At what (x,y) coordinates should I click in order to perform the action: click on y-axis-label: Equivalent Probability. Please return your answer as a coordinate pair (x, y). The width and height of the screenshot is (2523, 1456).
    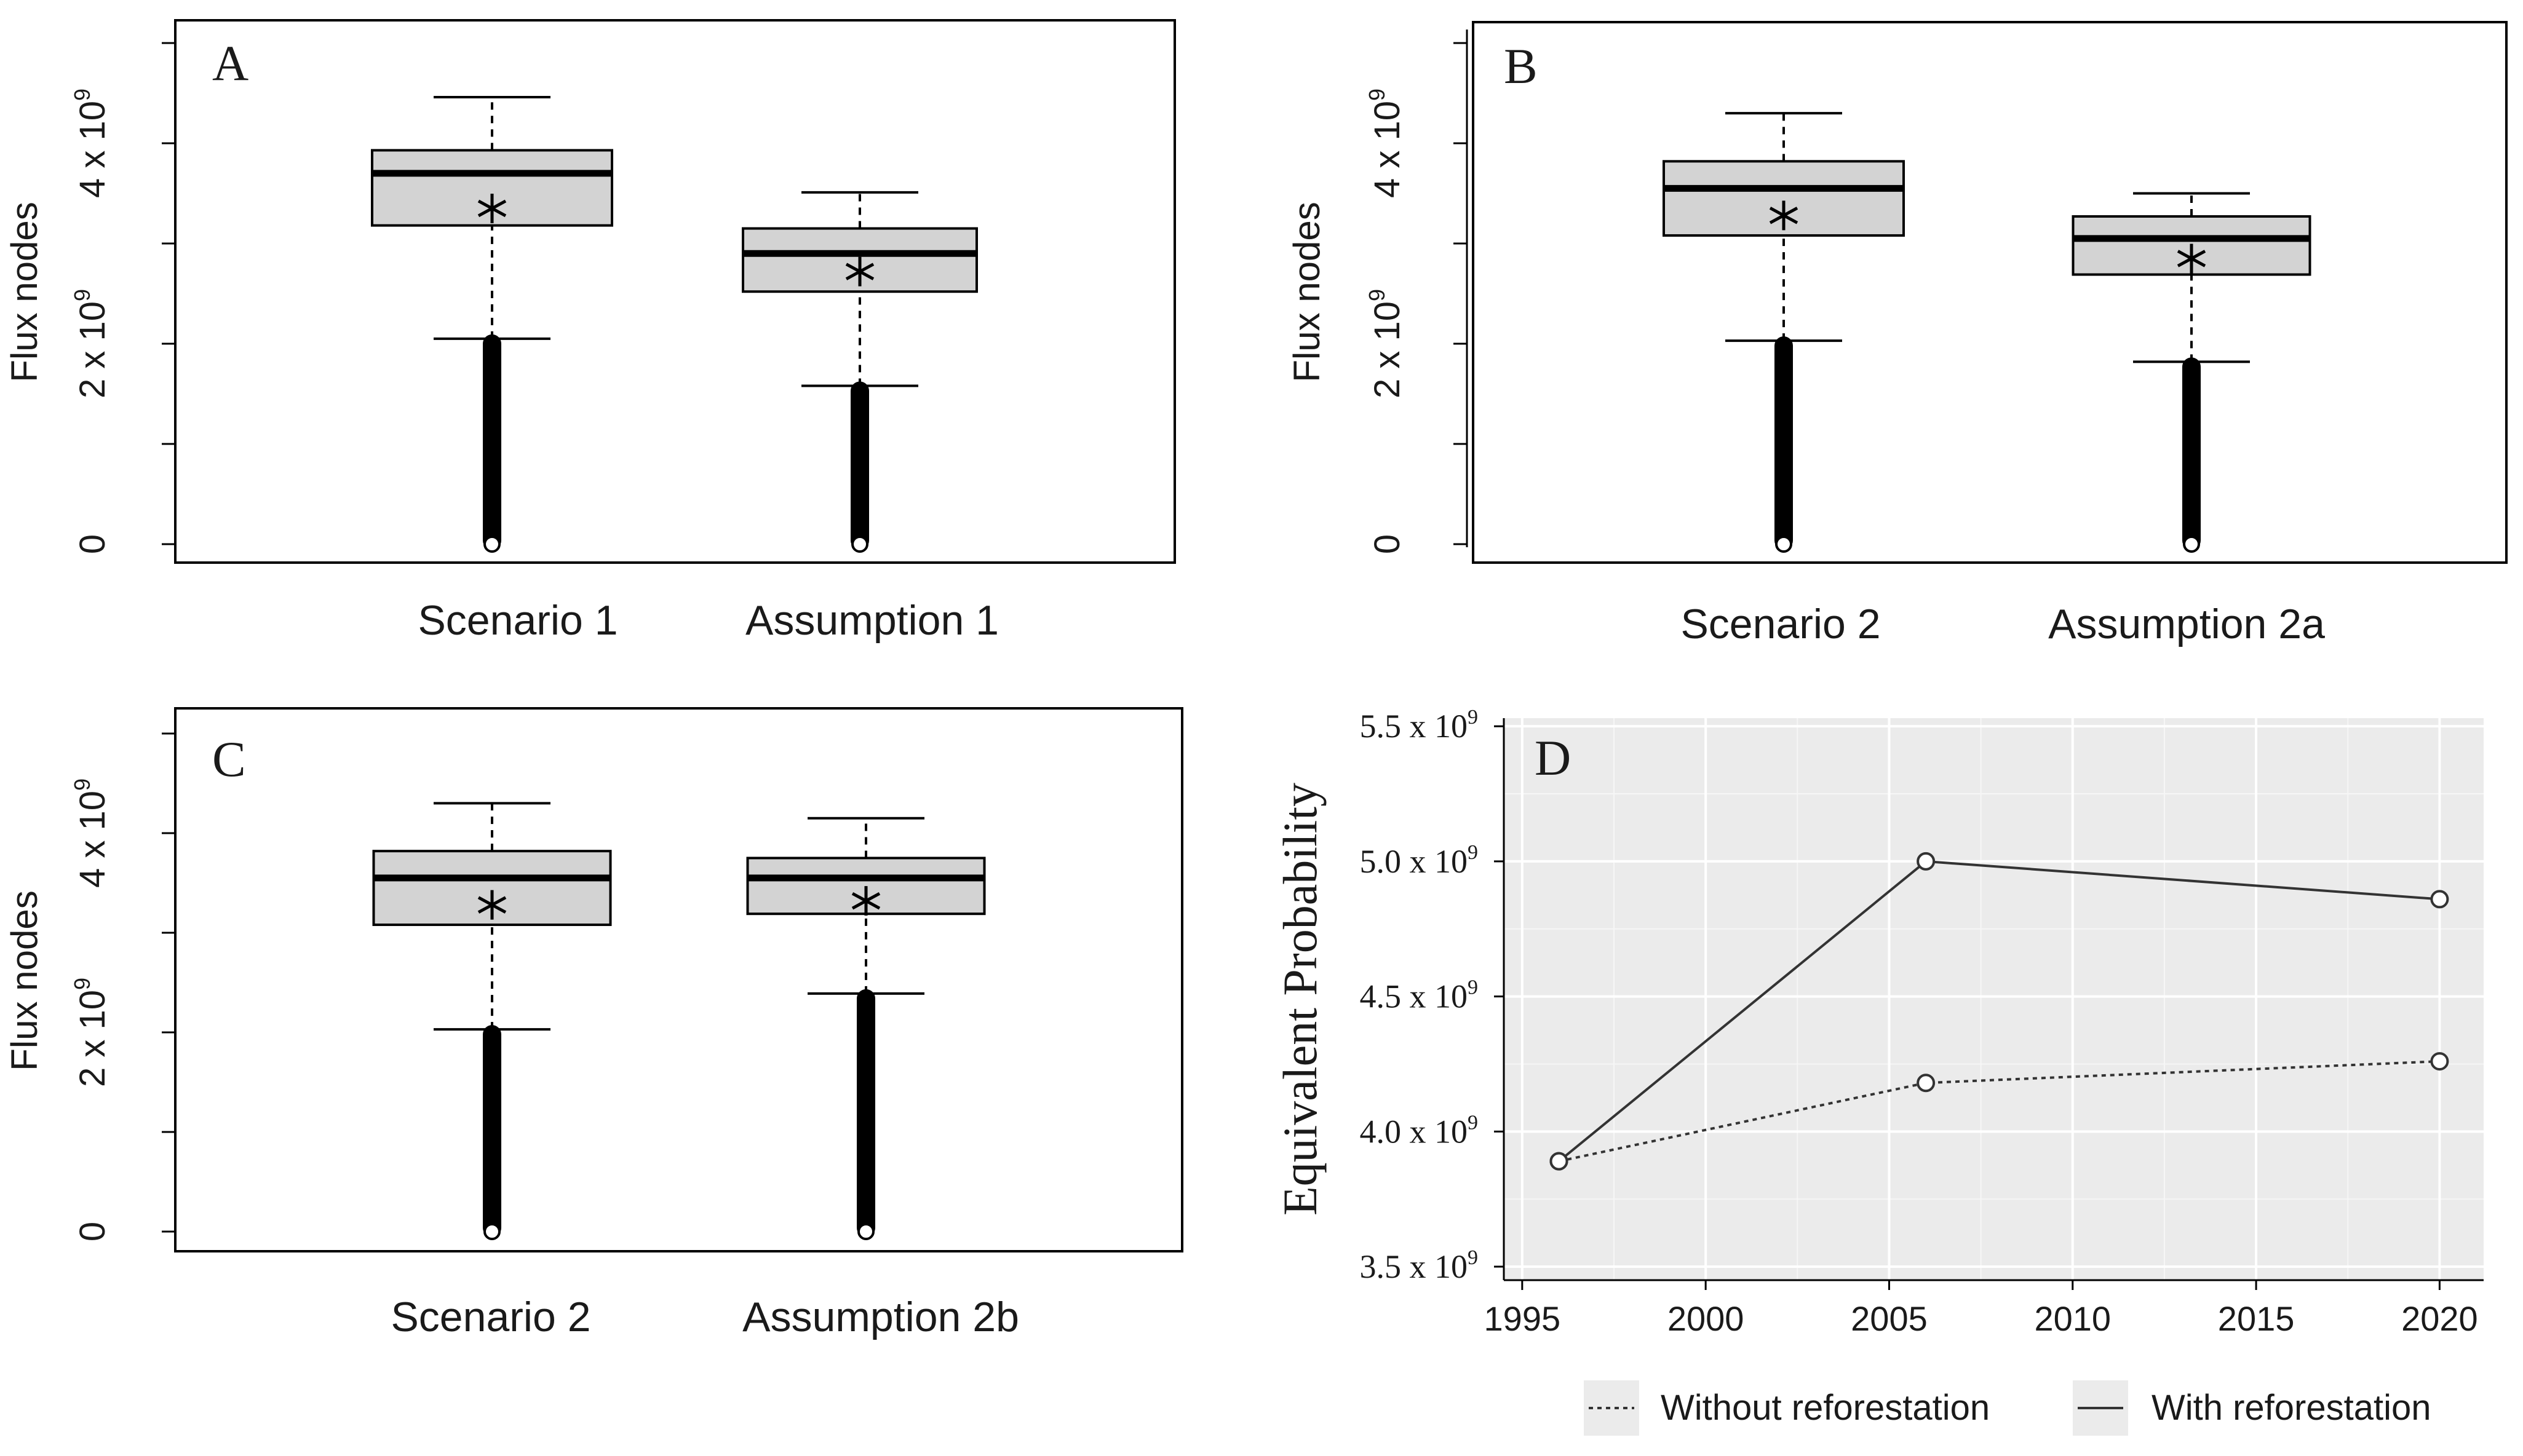
    Looking at the image, I should click on (1300, 1000).